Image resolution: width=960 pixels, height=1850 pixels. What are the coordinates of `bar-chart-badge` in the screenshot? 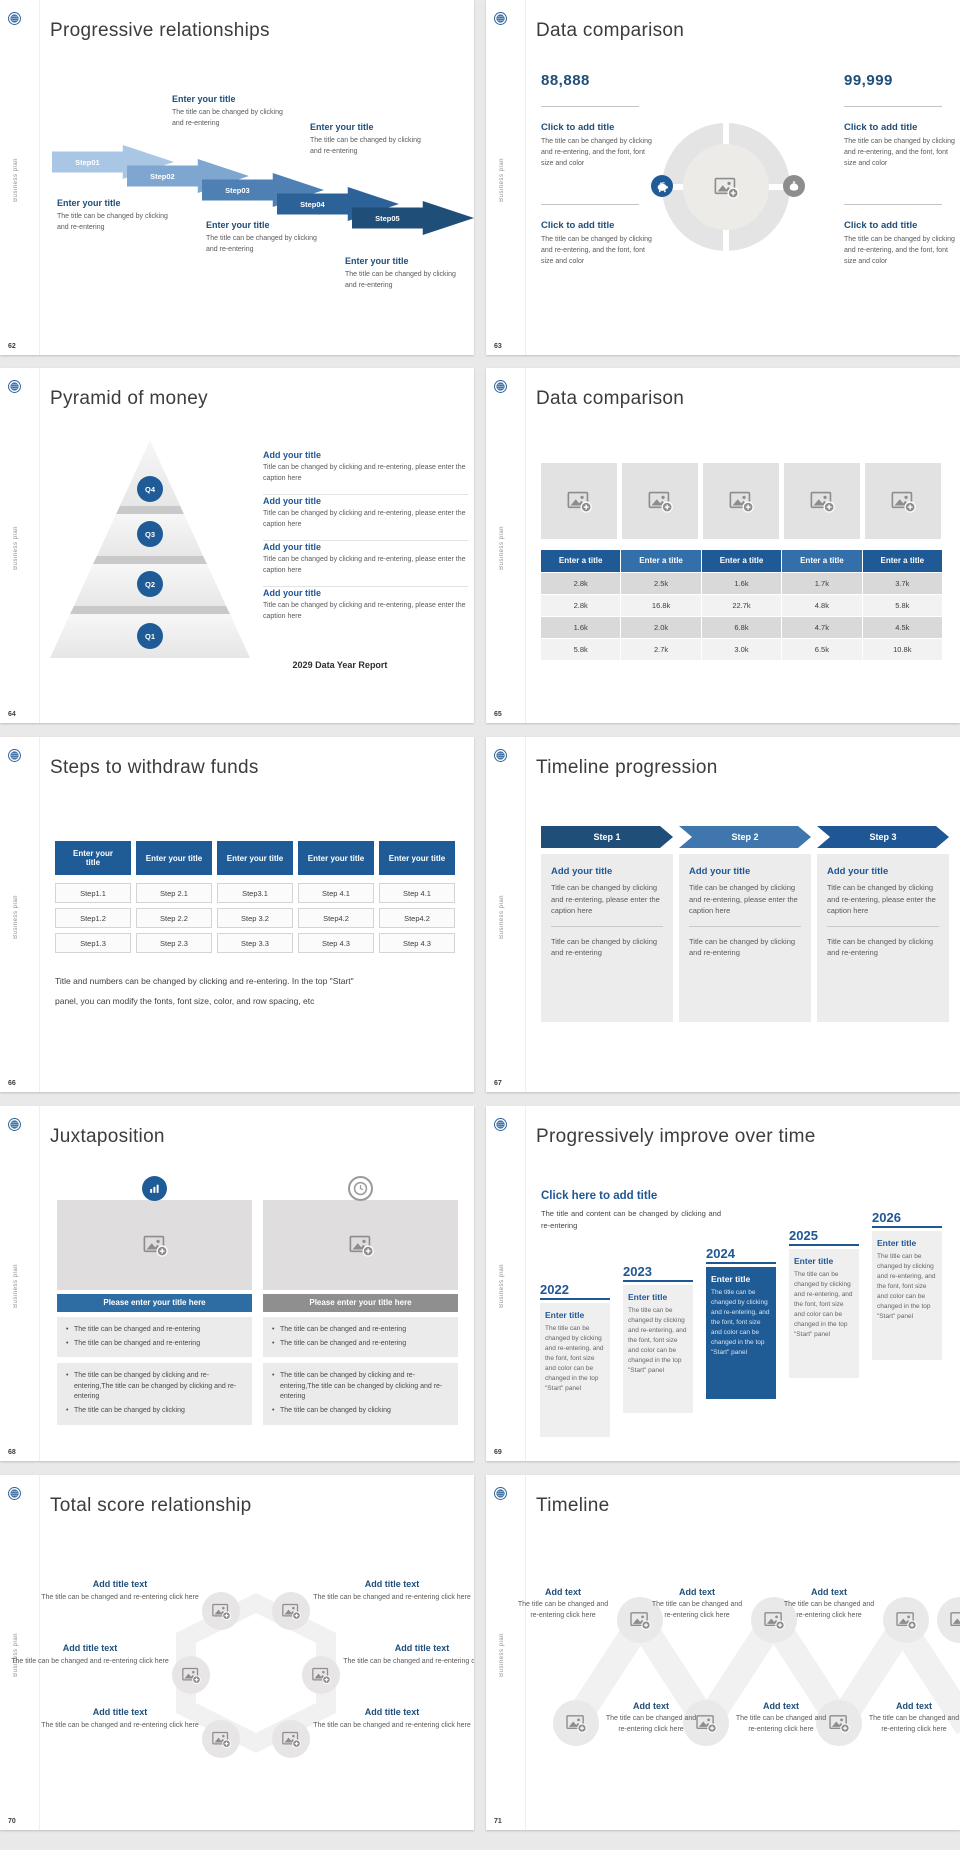 It's located at (154, 1188).